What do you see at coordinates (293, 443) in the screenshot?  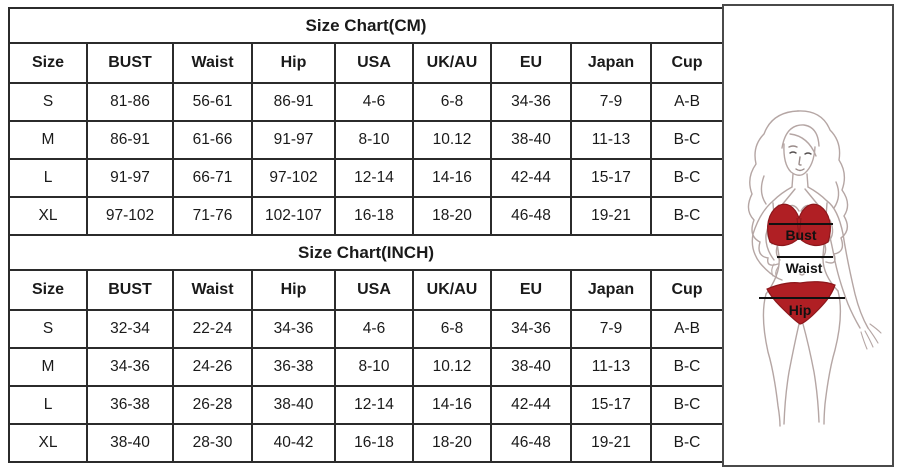 I see `table-cell: 40-42` at bounding box center [293, 443].